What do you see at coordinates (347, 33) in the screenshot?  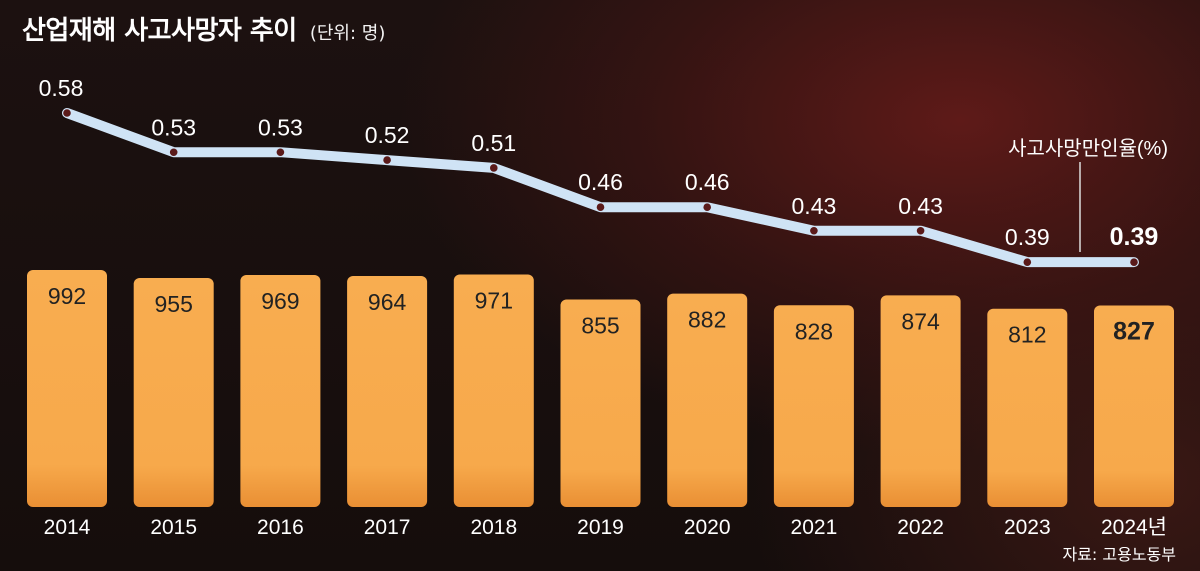 I see `unit-label: (단위: 명)` at bounding box center [347, 33].